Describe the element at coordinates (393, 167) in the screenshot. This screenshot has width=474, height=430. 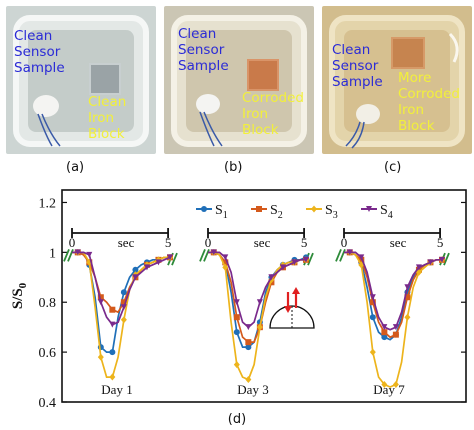
I see `photo-c-caption: (c)` at that location.